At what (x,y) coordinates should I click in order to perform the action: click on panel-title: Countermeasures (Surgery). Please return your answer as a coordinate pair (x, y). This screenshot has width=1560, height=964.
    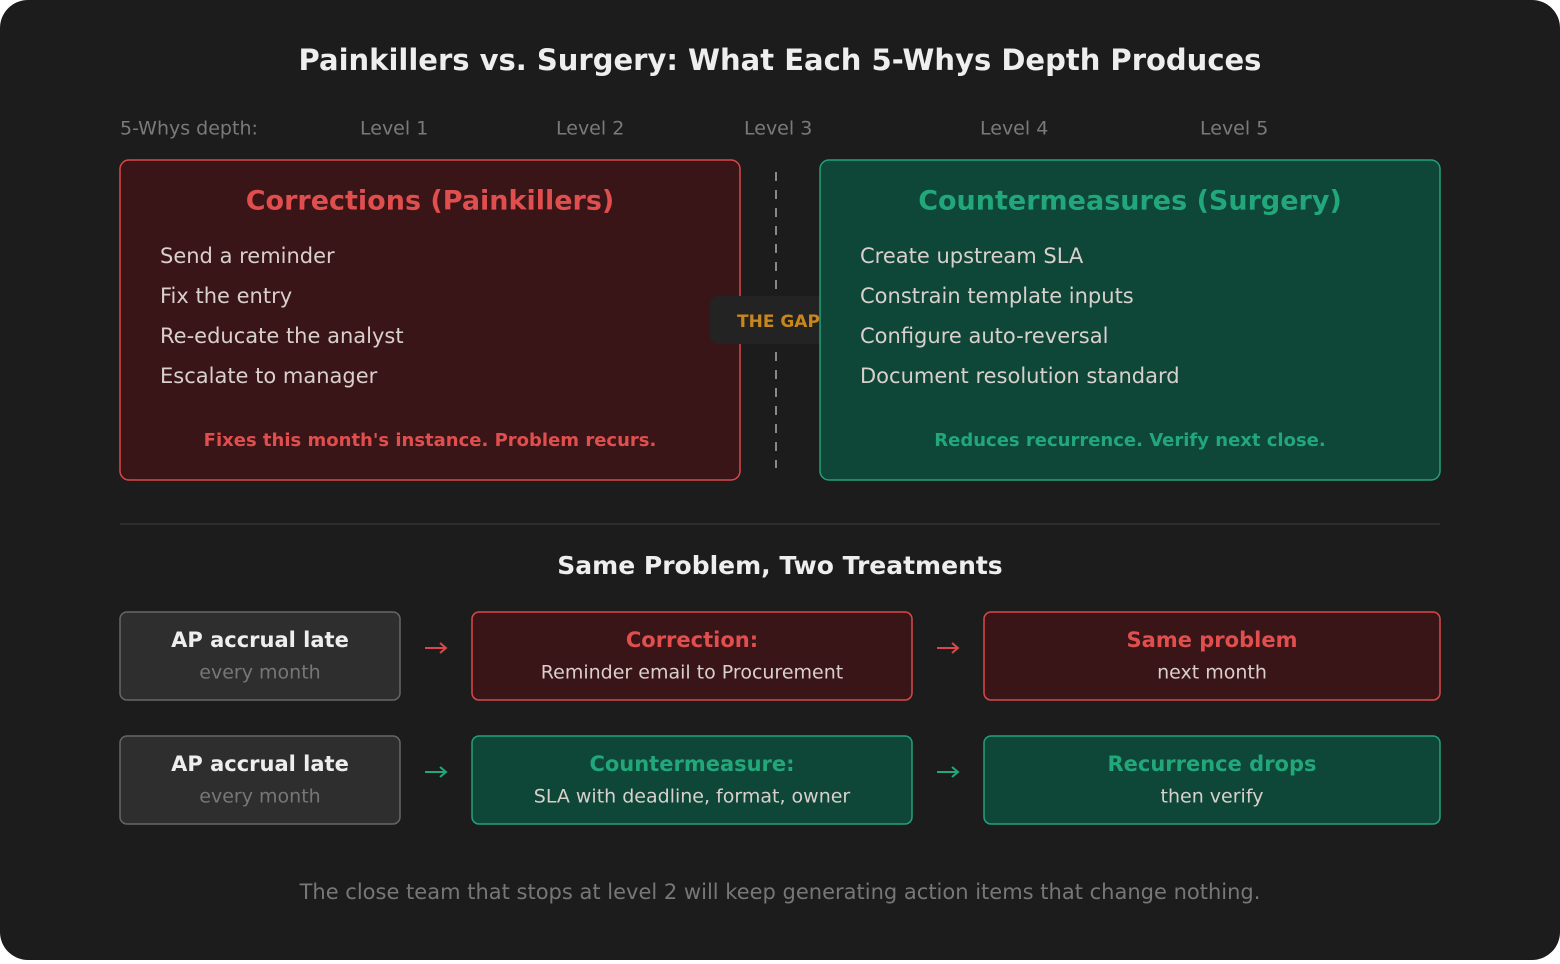
    Looking at the image, I should click on (1130, 201).